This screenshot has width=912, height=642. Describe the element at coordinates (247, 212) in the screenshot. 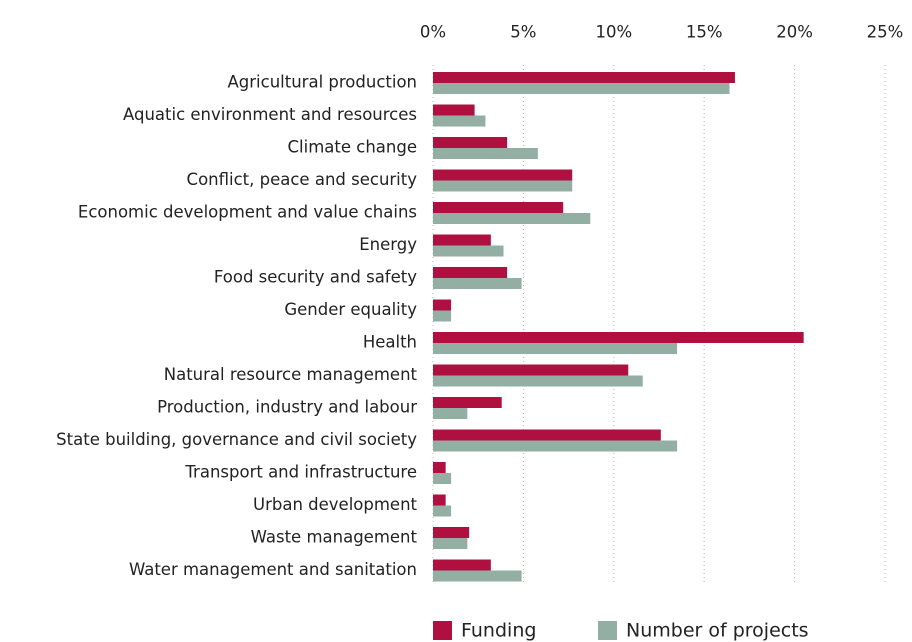

I see `category-label: Economic development and value chains` at that location.